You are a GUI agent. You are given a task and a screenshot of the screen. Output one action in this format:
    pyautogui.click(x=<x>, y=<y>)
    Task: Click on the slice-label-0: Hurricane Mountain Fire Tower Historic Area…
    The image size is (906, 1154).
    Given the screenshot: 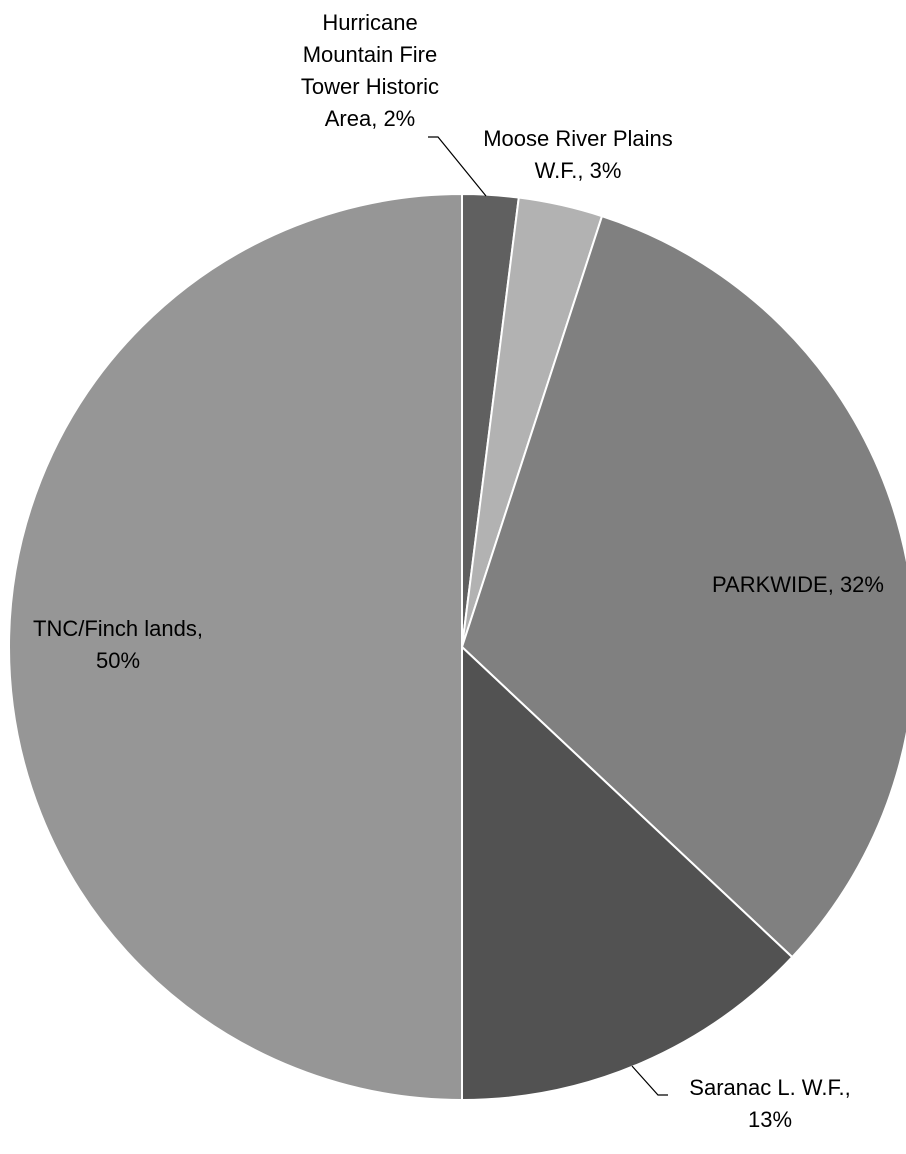 What is the action you would take?
    pyautogui.click(x=370, y=70)
    